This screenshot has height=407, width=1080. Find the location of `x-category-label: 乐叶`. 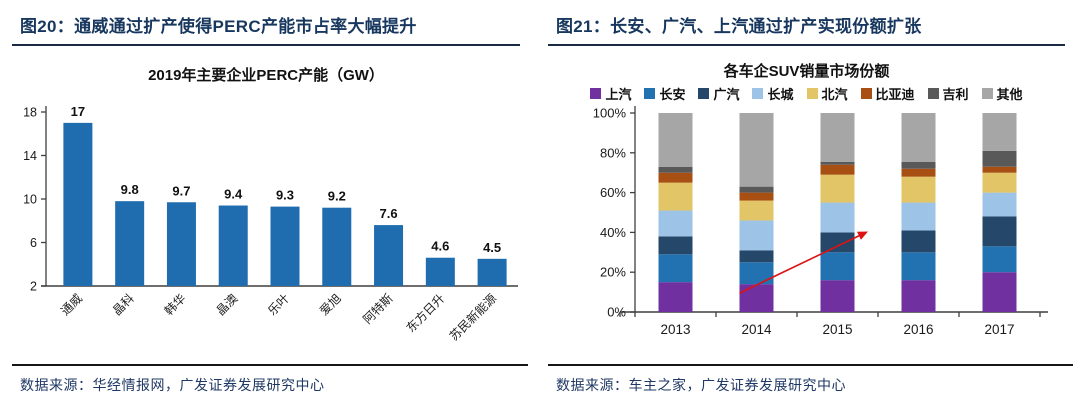

x-category-label: 乐叶 is located at coordinates (278, 304).